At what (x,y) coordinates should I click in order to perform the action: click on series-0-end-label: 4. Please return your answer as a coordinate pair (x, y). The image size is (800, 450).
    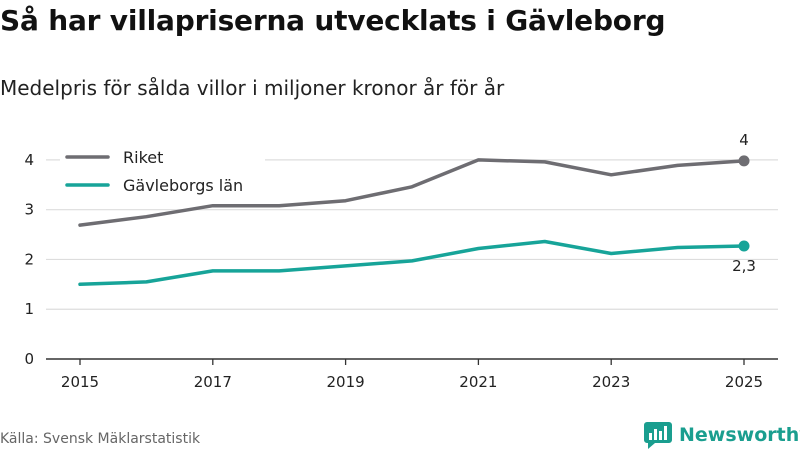
    Looking at the image, I should click on (744, 140).